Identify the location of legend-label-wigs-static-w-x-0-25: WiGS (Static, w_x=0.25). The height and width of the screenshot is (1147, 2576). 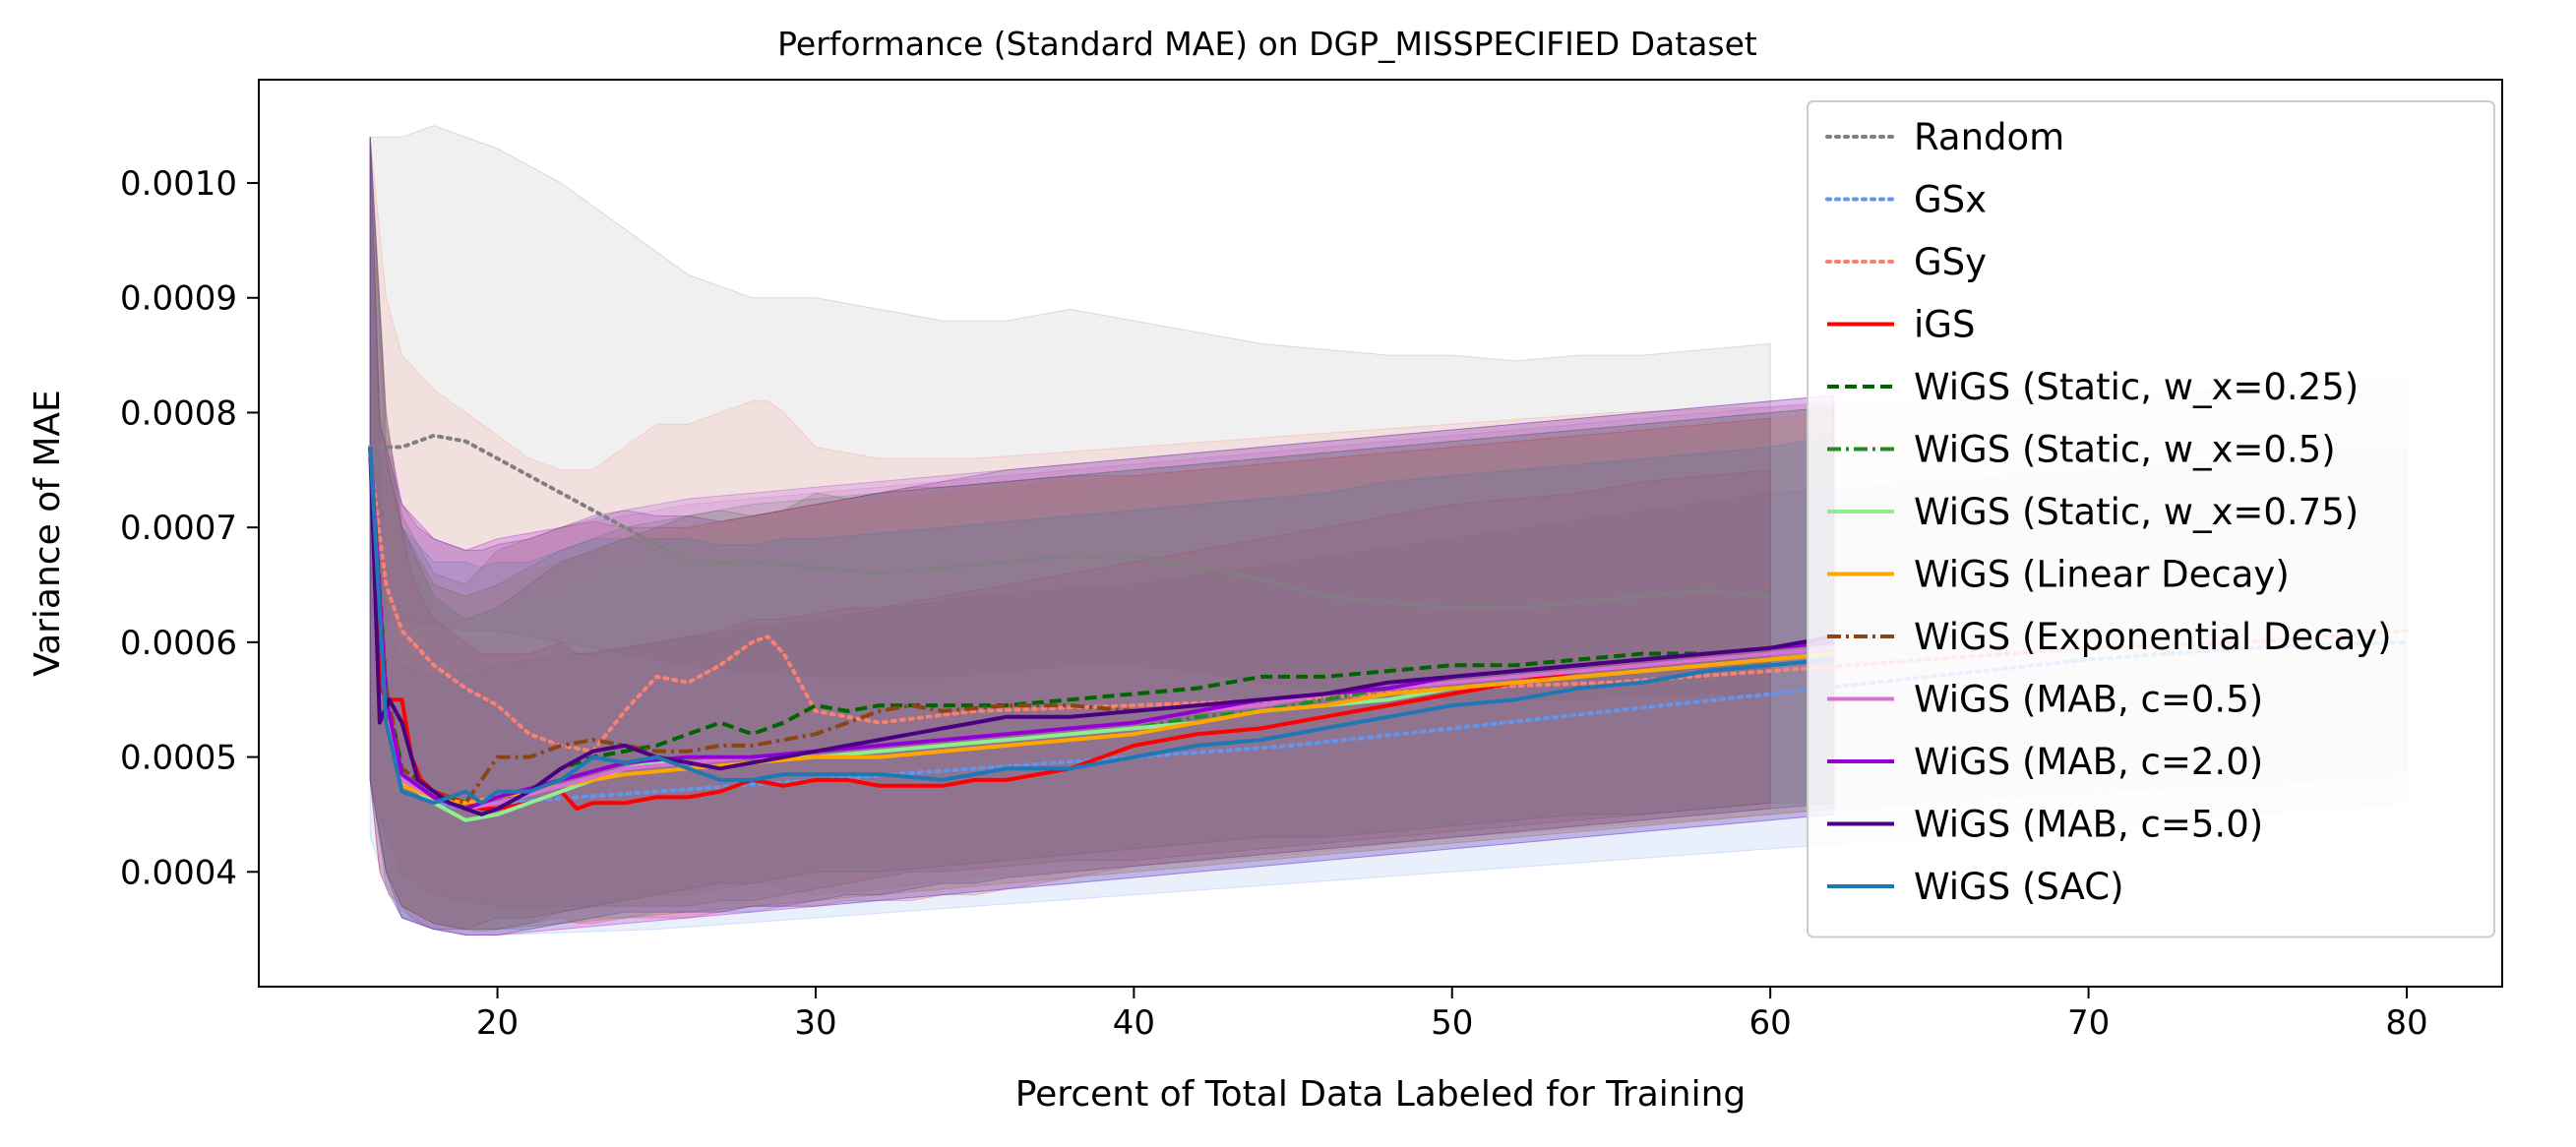
(2136, 387).